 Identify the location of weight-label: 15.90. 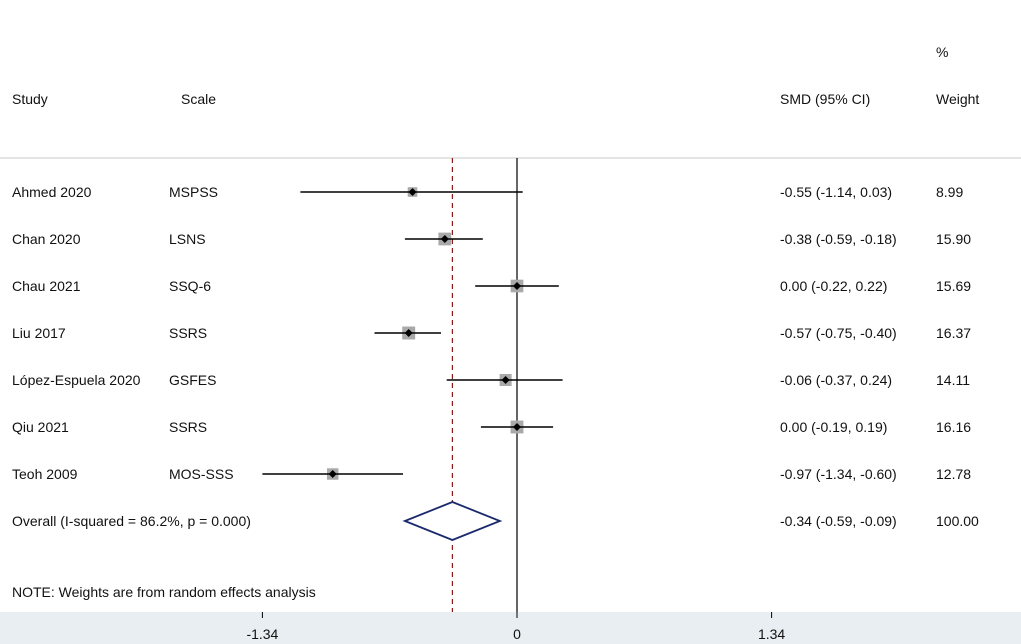
(953, 239).